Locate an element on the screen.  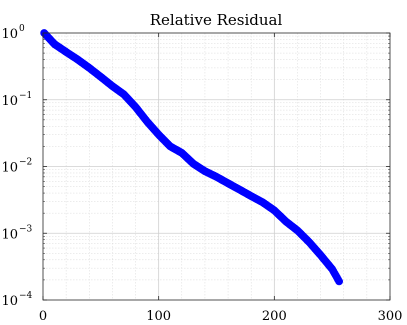
data-point is located at coordinates (339, 281).